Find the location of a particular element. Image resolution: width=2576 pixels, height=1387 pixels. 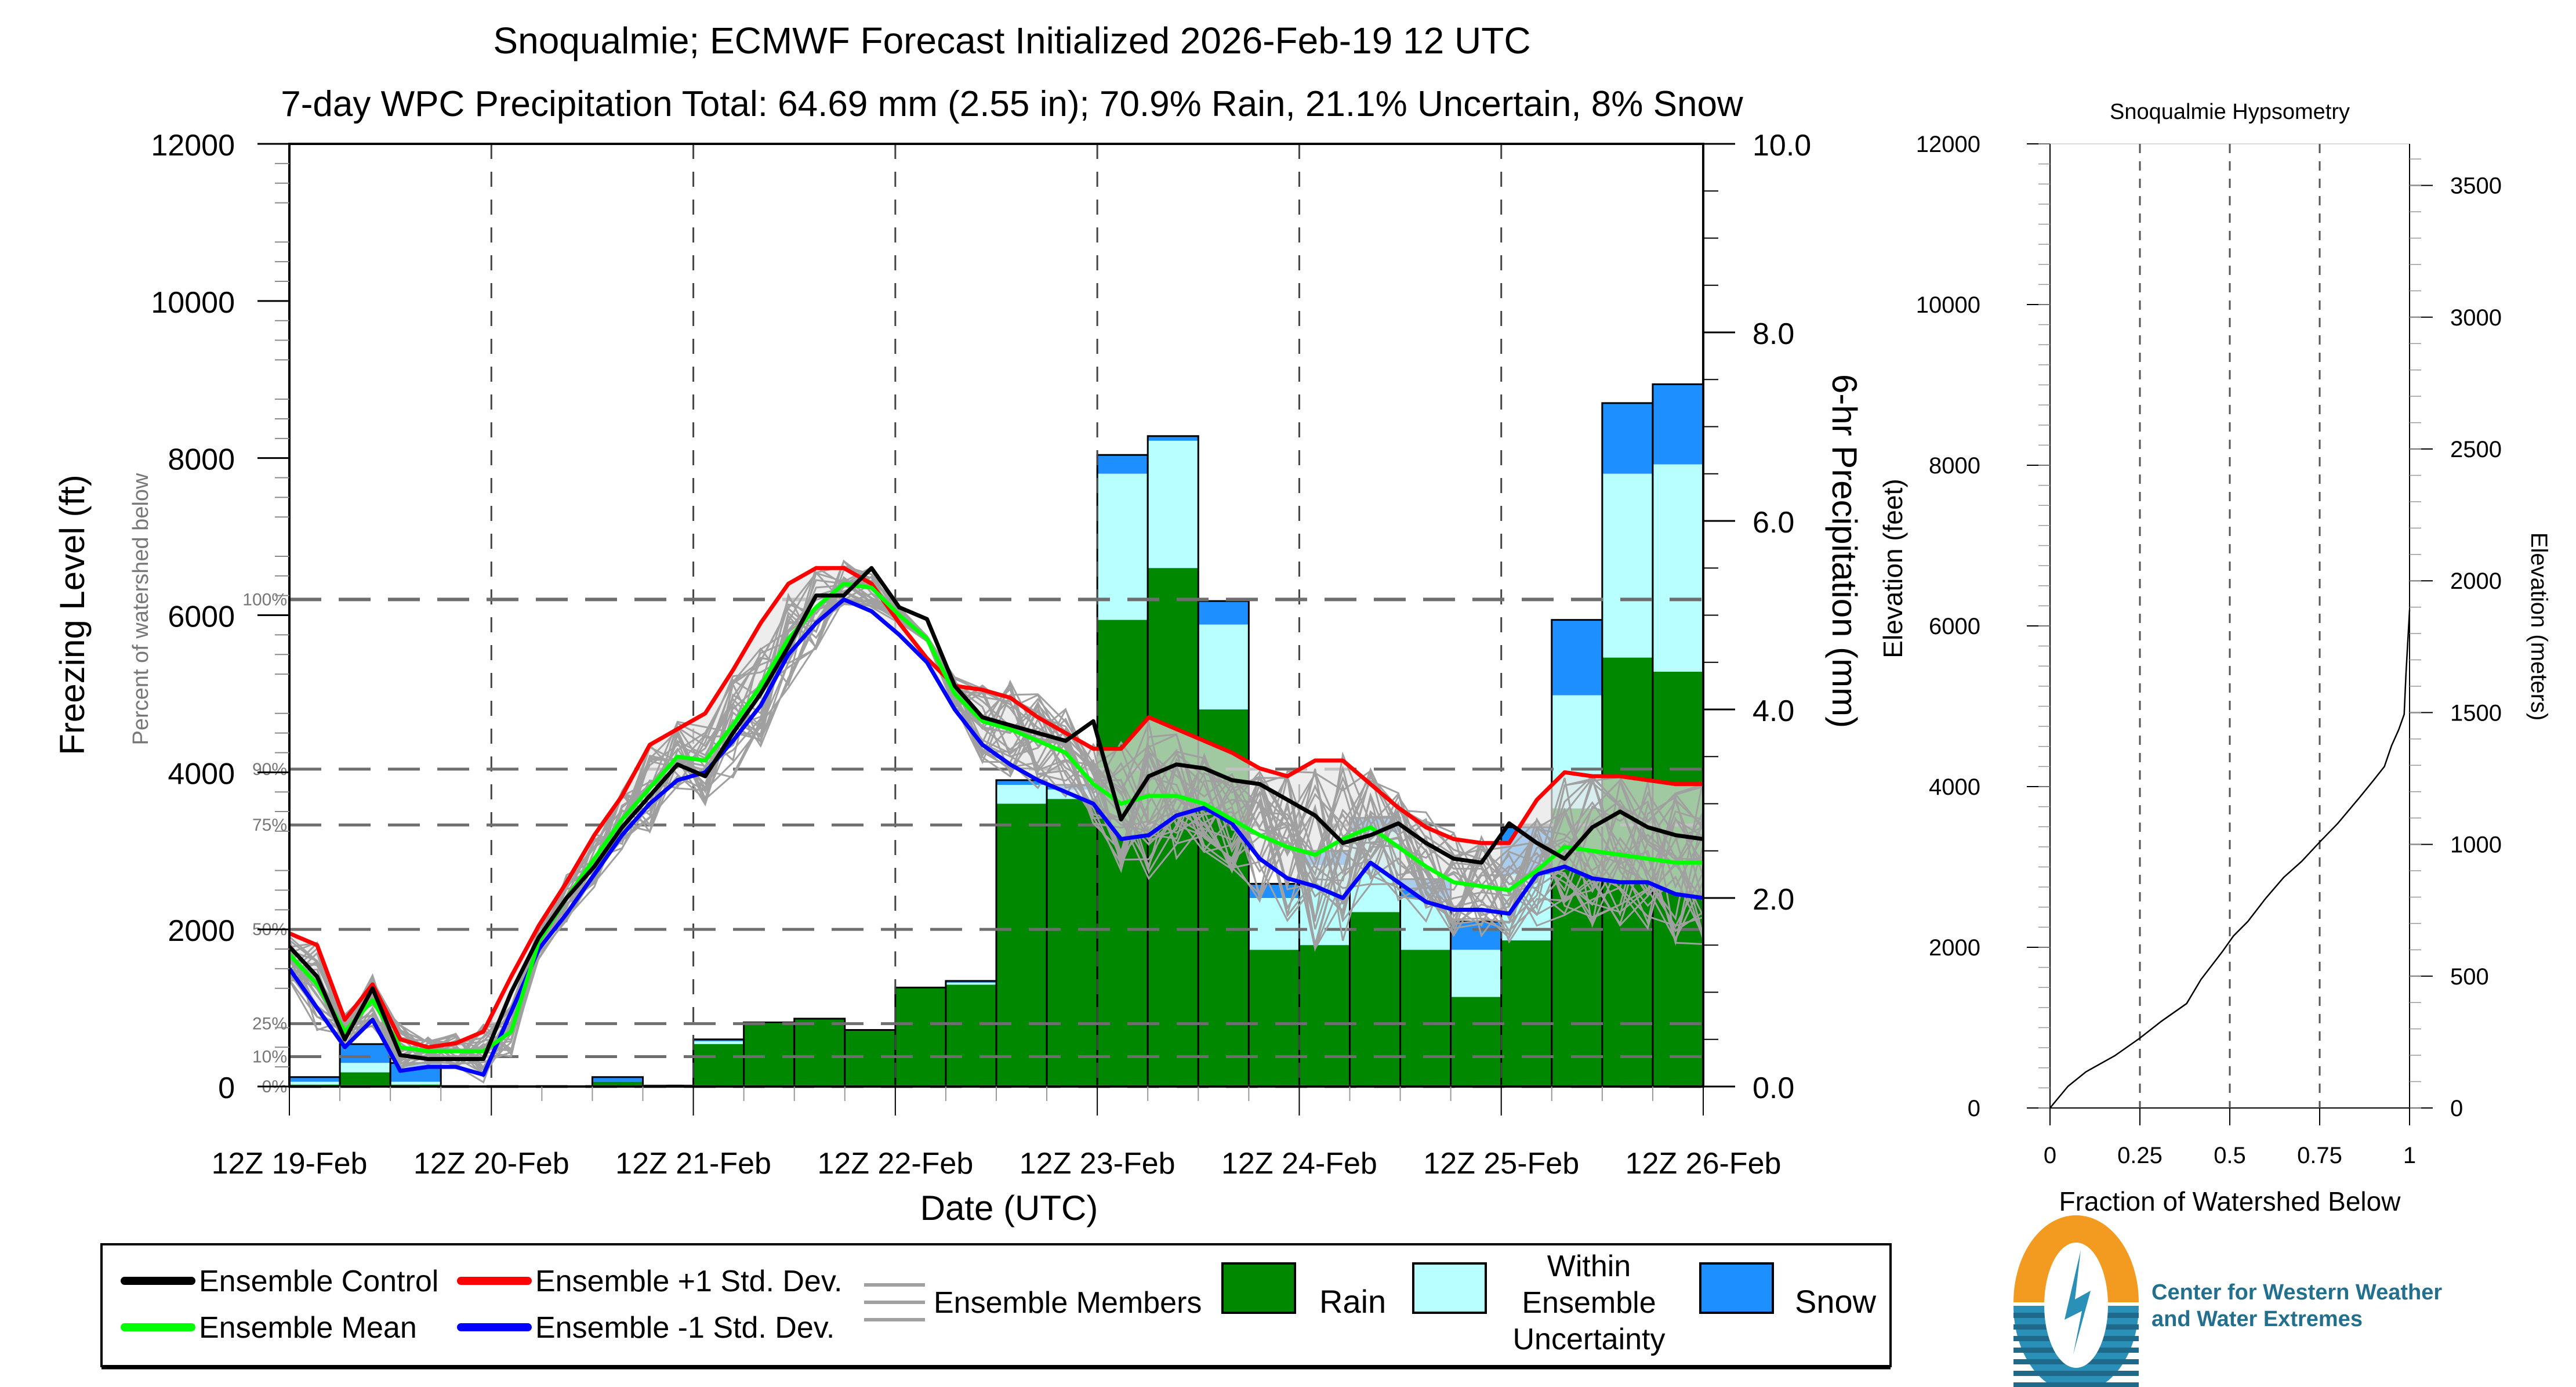

percent-label: 25% is located at coordinates (269, 1024).